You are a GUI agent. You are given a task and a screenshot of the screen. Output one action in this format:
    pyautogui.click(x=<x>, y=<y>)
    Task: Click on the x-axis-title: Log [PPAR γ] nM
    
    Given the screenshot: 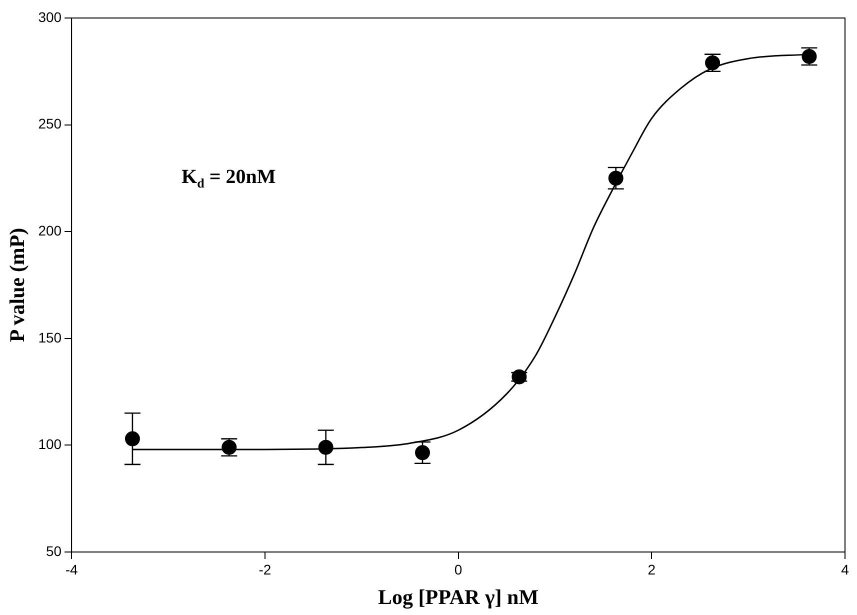 What is the action you would take?
    pyautogui.click(x=458, y=596)
    